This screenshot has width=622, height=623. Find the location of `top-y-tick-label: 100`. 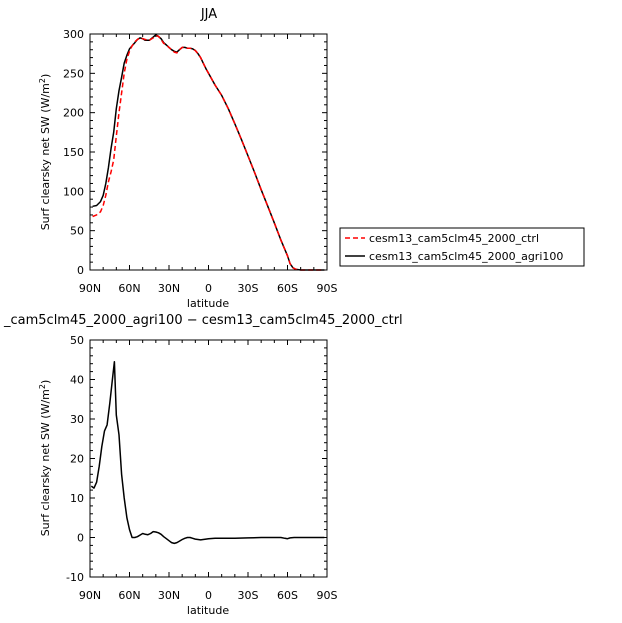

top-y-tick-label: 100 is located at coordinates (73, 191).